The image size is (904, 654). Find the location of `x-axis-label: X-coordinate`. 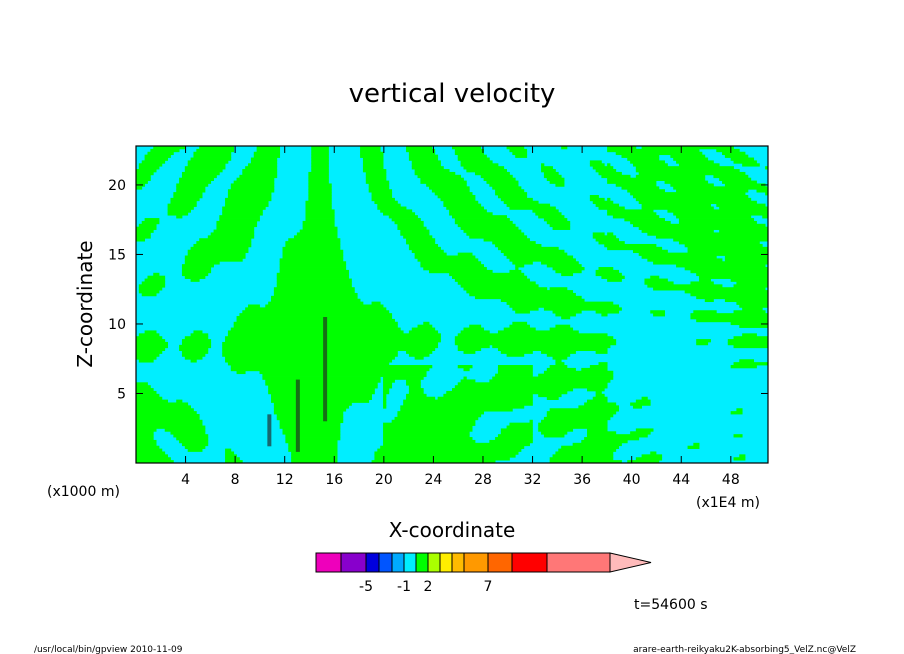

x-axis-label: X-coordinate is located at coordinates (452, 530).